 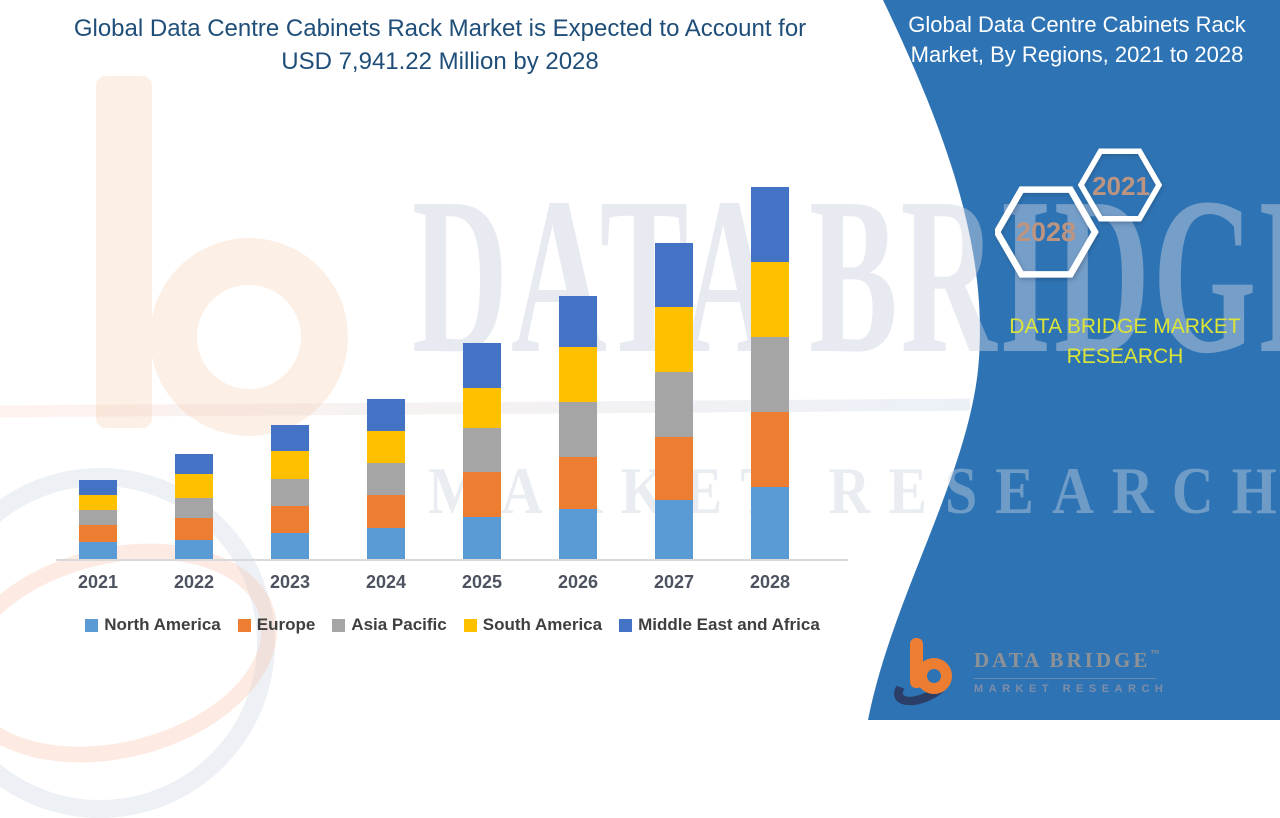 I want to click on bar-segment-2022-north-america, so click(x=194, y=550).